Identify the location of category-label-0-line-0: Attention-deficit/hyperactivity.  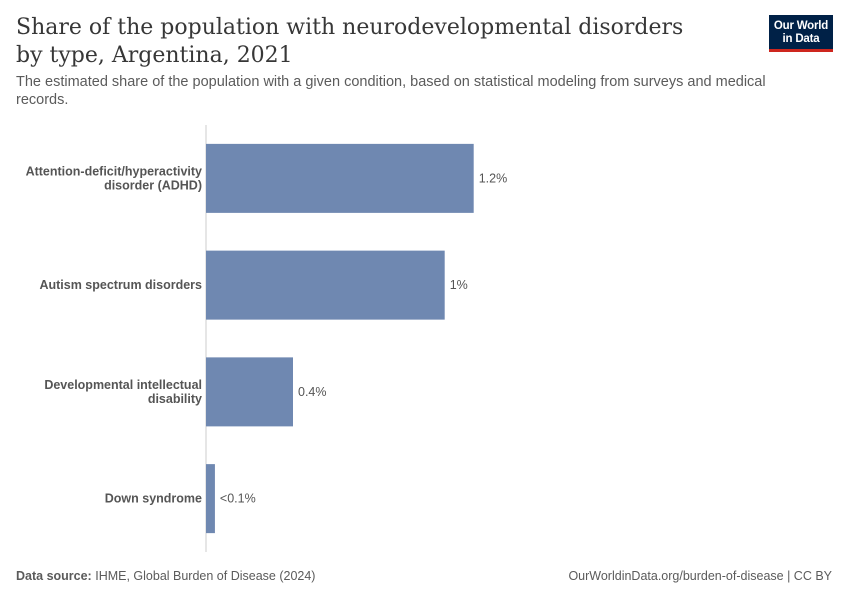
(114, 171).